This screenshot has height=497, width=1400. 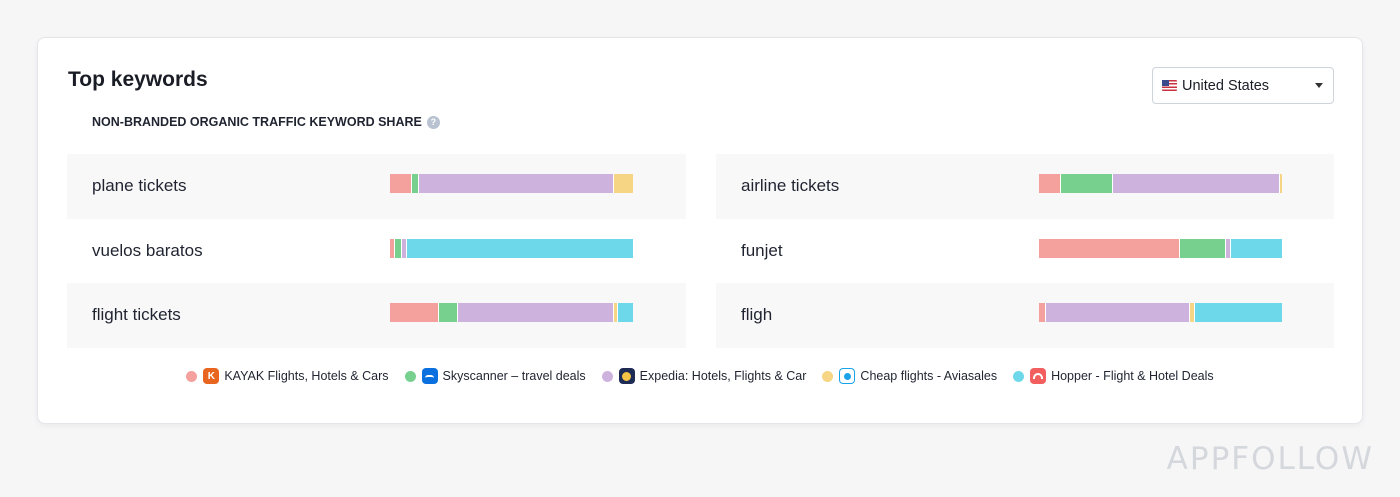 I want to click on legend-item-kayak: K KAYAK Flights, Hotels & Cars, so click(x=287, y=376).